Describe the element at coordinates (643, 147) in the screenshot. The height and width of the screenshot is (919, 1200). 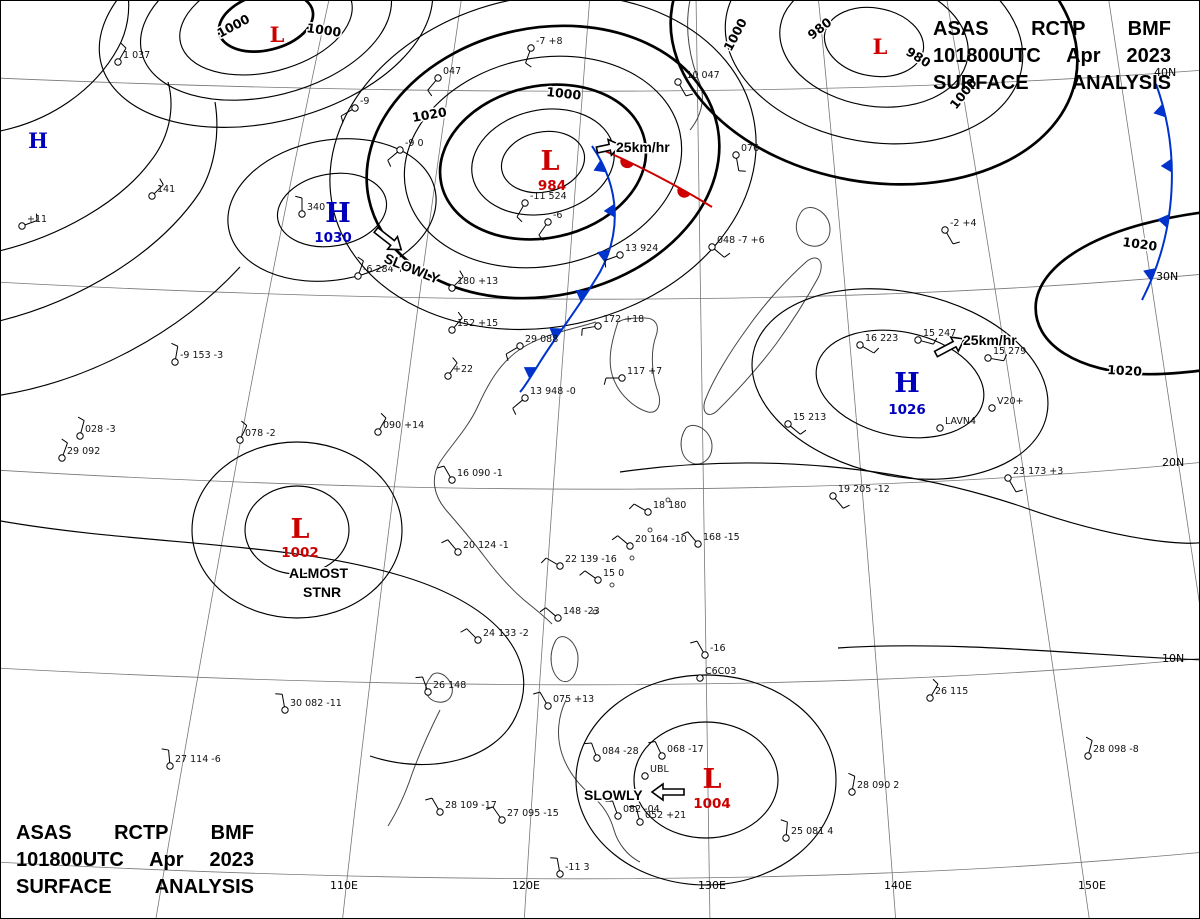
I see `motion-label: 25km/hr` at that location.